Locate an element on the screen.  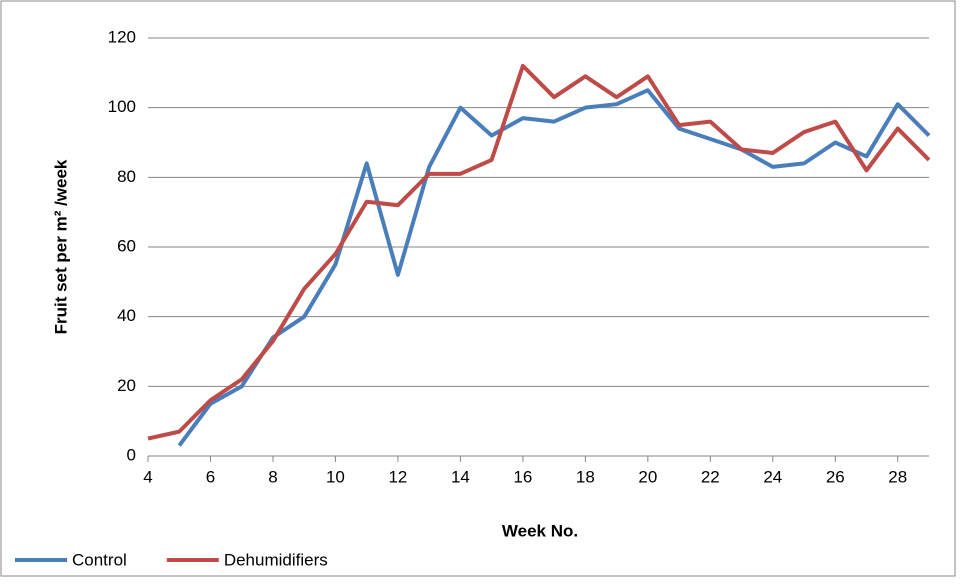
legend-label: Dehumidifiers is located at coordinates (276, 559).